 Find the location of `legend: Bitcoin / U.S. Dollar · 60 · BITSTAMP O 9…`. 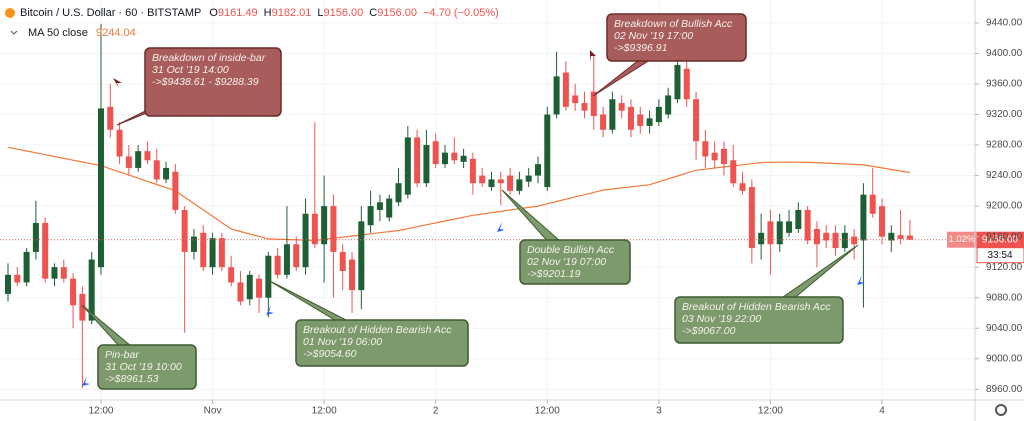

legend: Bitcoin / U.S. Dollar · 60 · BITSTAMP O 9… is located at coordinates (252, 23).